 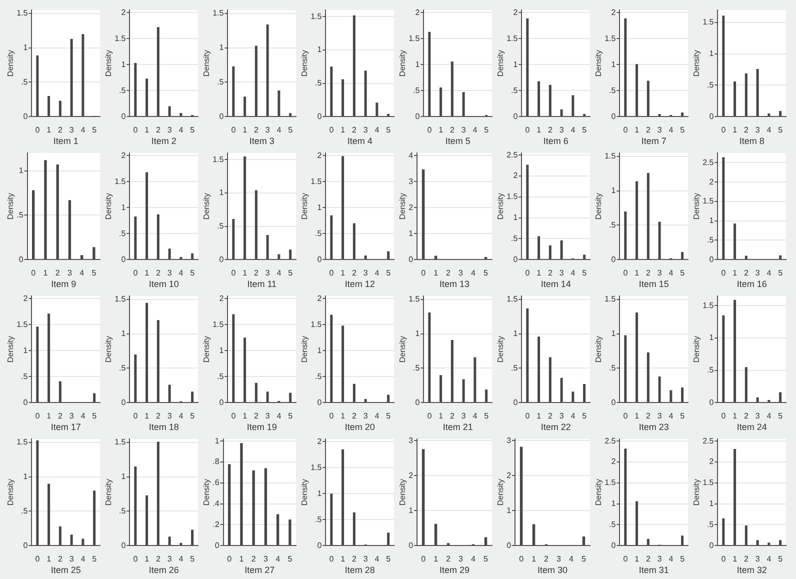 What do you see at coordinates (262, 284) in the screenshot?
I see `x-axis-title: Item 11` at bounding box center [262, 284].